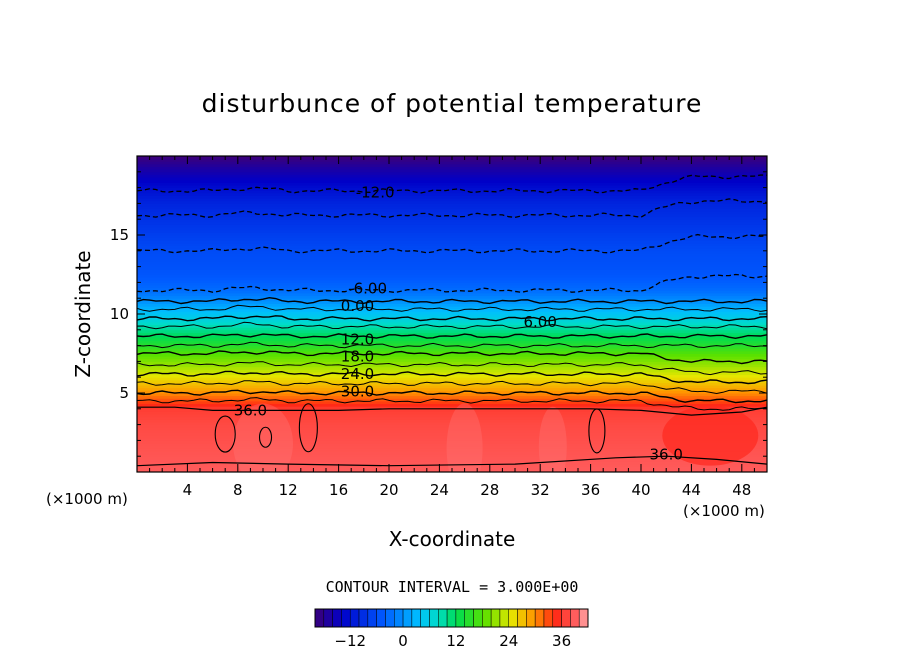 This screenshot has width=904, height=654. I want to click on colorbar-tick-label: 36, so click(561, 641).